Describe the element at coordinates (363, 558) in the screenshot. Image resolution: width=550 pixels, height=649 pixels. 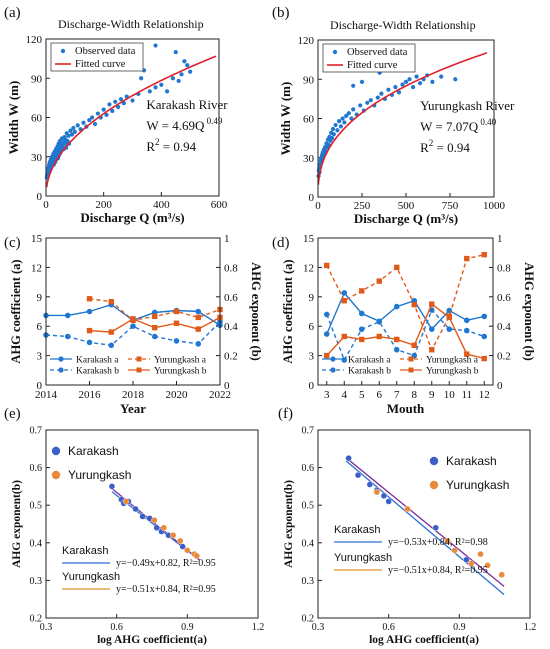
I see `equation-name-yurungkash: Yurungkash` at that location.